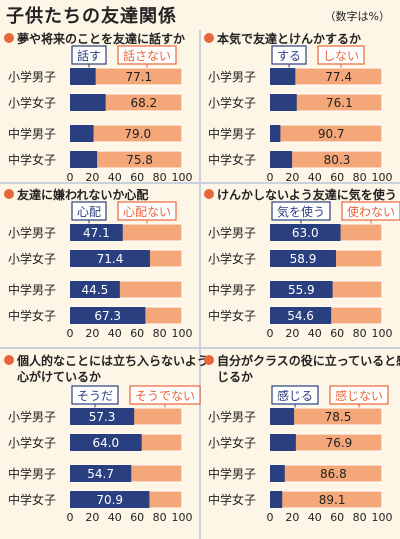  I want to click on data-label: 90.7, so click(331, 134).